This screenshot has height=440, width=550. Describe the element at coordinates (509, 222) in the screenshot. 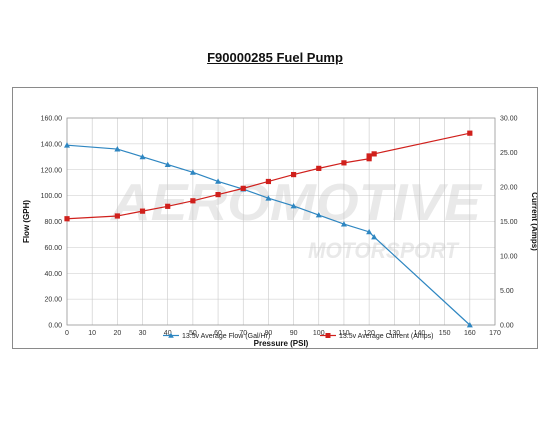

I see `y2-tick-label: 15.00` at that location.